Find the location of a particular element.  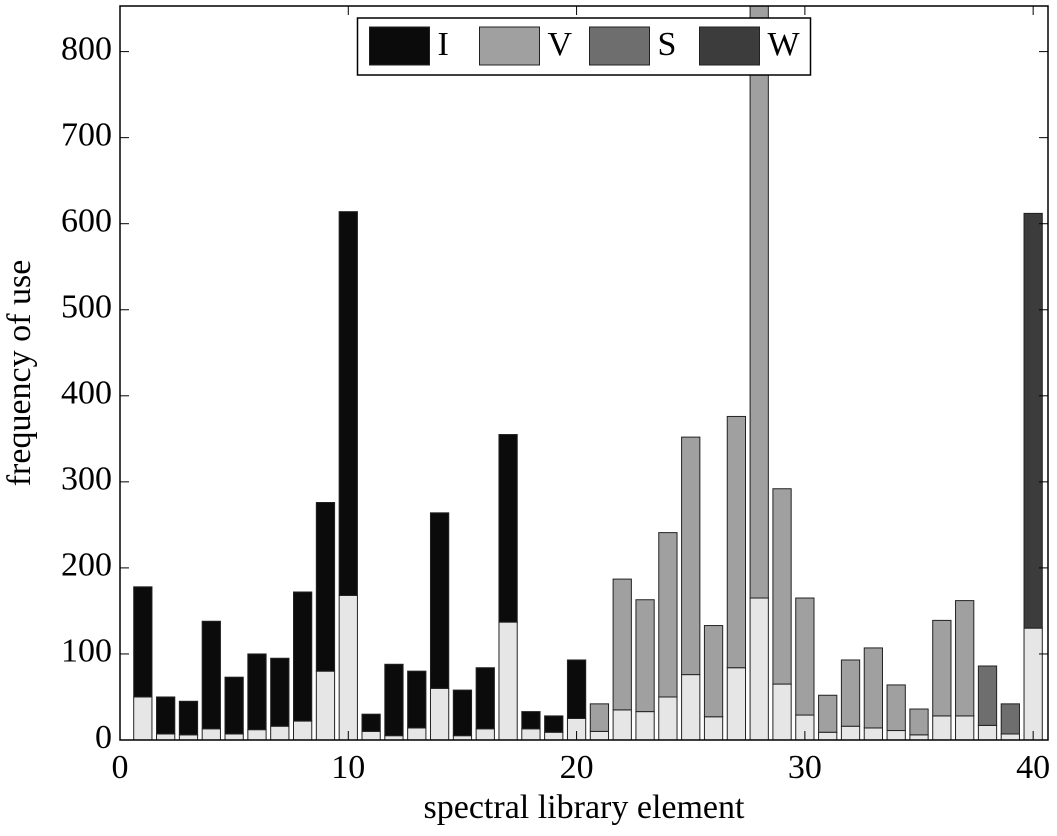

y-tick-label: 800 is located at coordinates (86, 48).